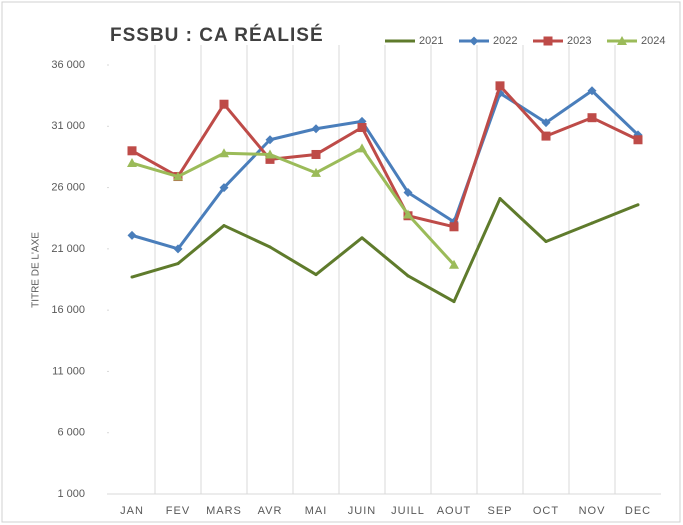  I want to click on x-tick-label: FEV, so click(178, 511).